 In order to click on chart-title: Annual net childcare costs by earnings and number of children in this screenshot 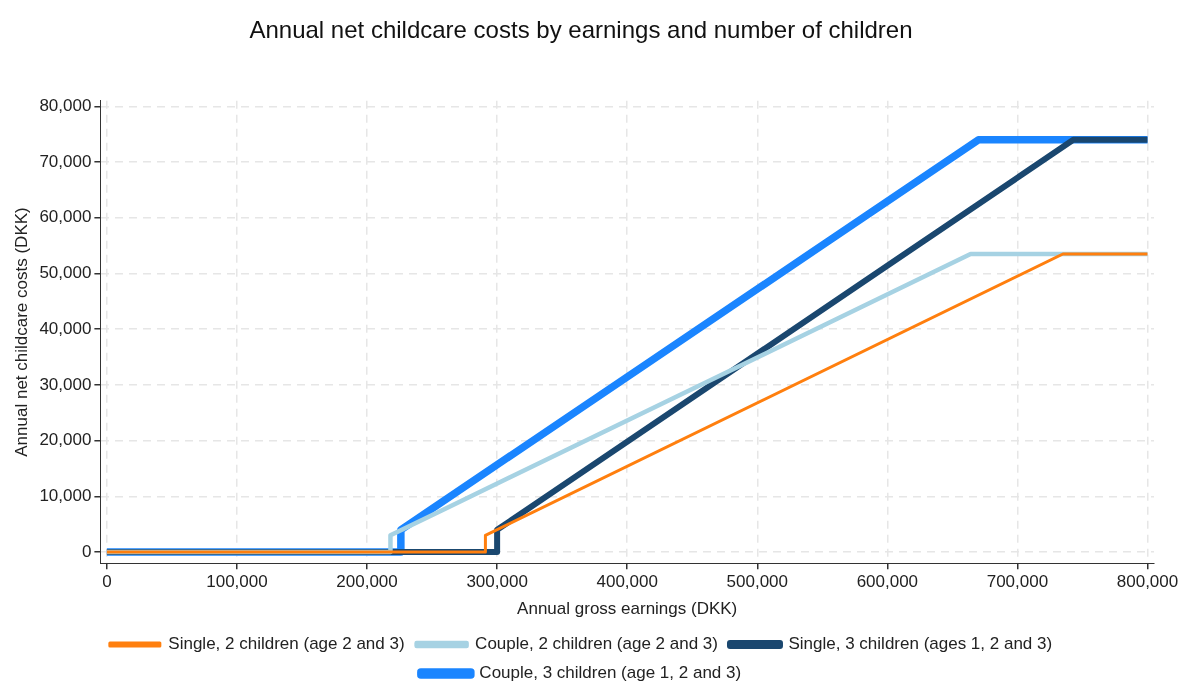, I will do `click(581, 30)`.